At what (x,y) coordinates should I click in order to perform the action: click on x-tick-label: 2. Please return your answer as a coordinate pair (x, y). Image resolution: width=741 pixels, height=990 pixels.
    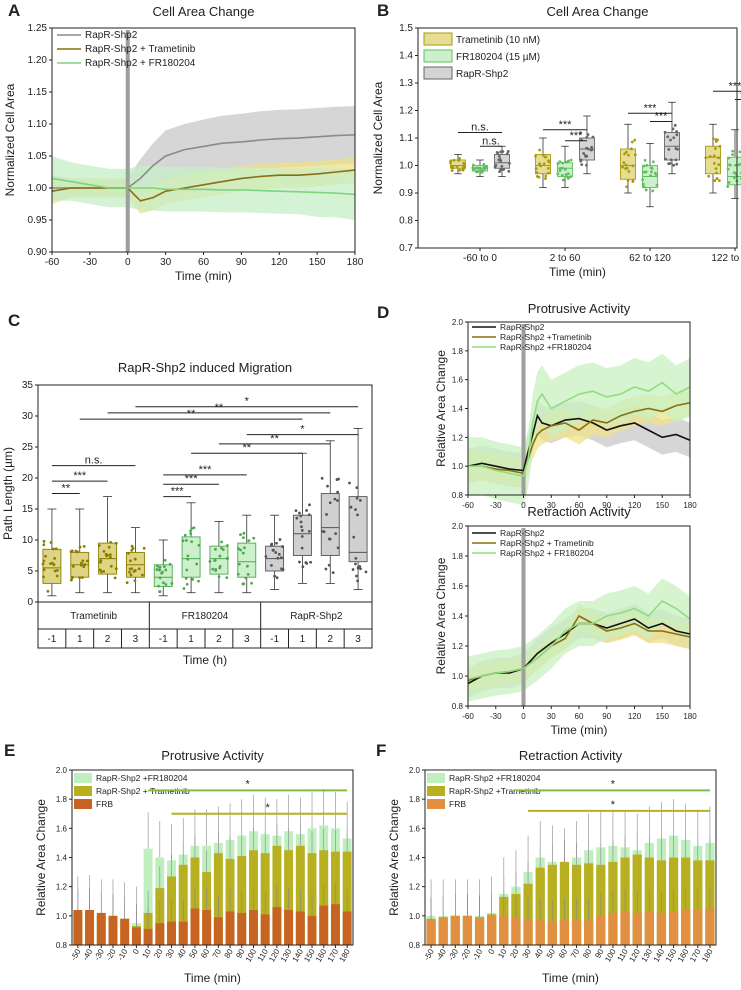
    Looking at the image, I should click on (219, 639).